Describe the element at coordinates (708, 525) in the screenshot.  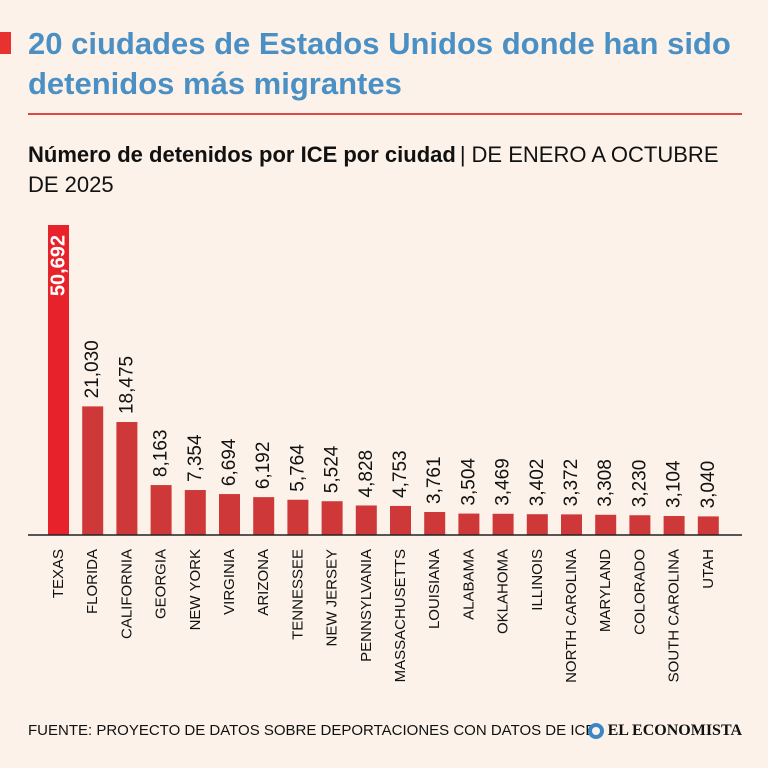
I see `bar-utah` at that location.